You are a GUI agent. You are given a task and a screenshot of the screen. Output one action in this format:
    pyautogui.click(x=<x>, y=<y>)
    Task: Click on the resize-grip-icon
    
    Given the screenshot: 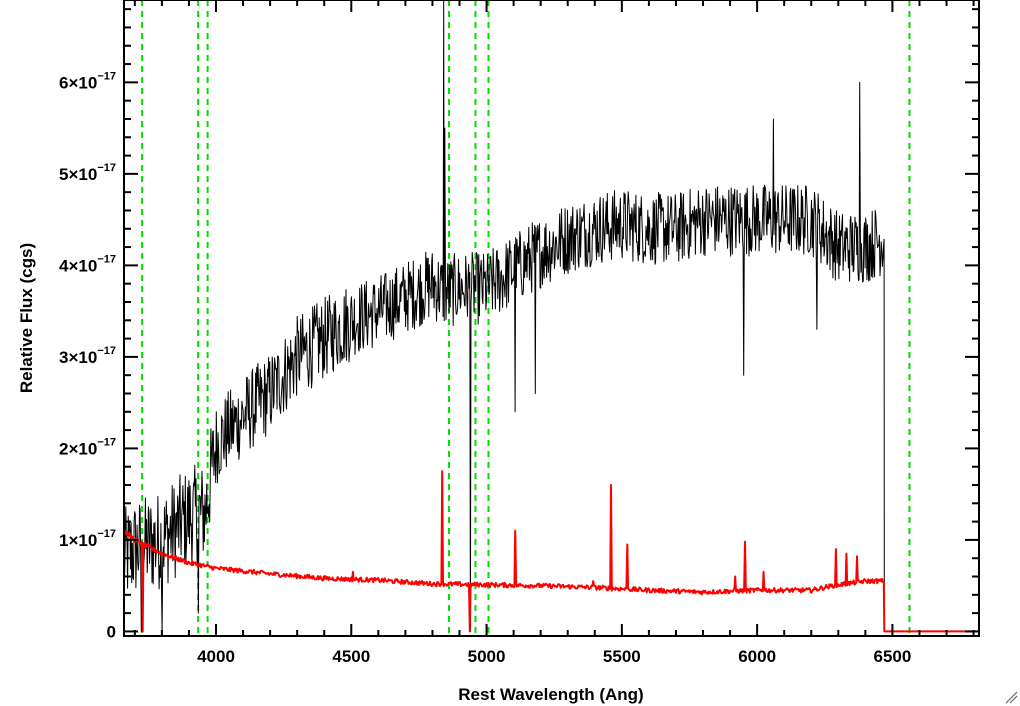 What is the action you would take?
    pyautogui.click(x=1011, y=697)
    